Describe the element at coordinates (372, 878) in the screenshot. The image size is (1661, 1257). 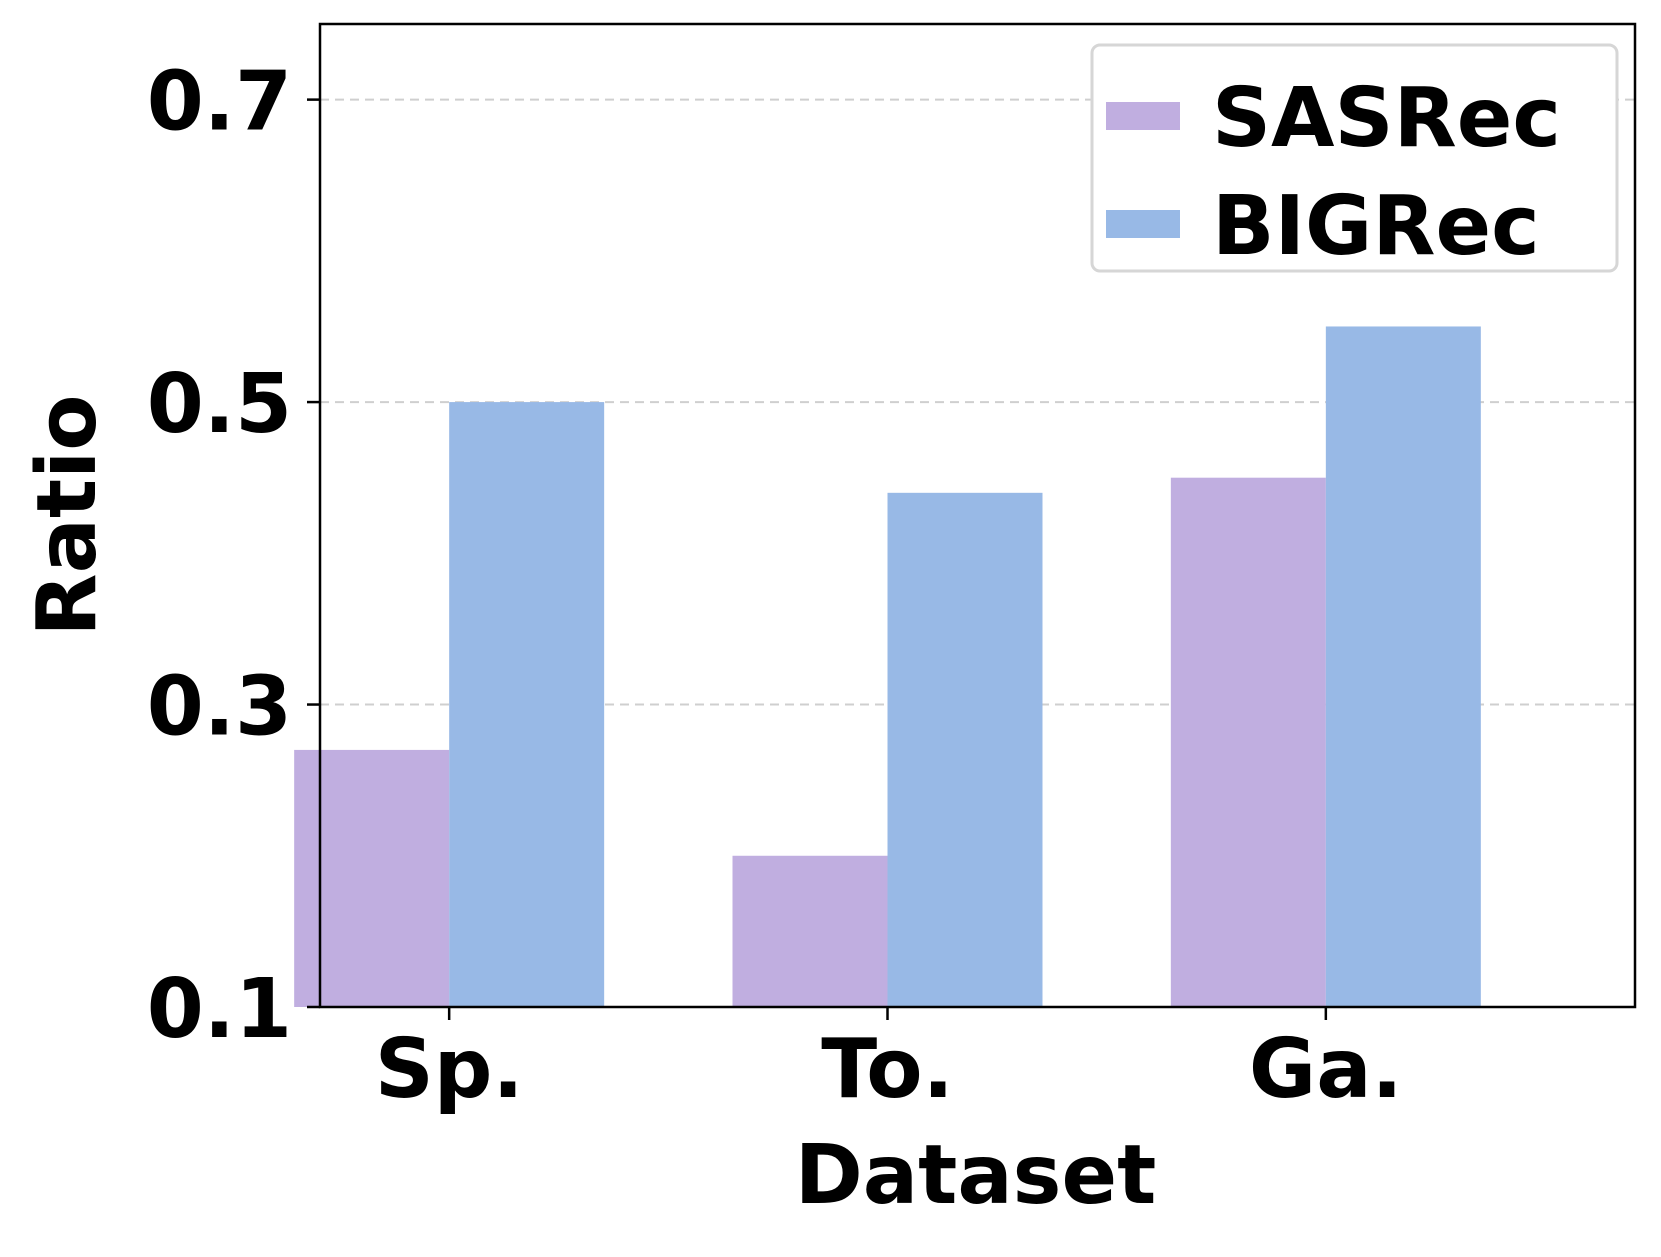
I see `bar-sasrec-sp` at that location.